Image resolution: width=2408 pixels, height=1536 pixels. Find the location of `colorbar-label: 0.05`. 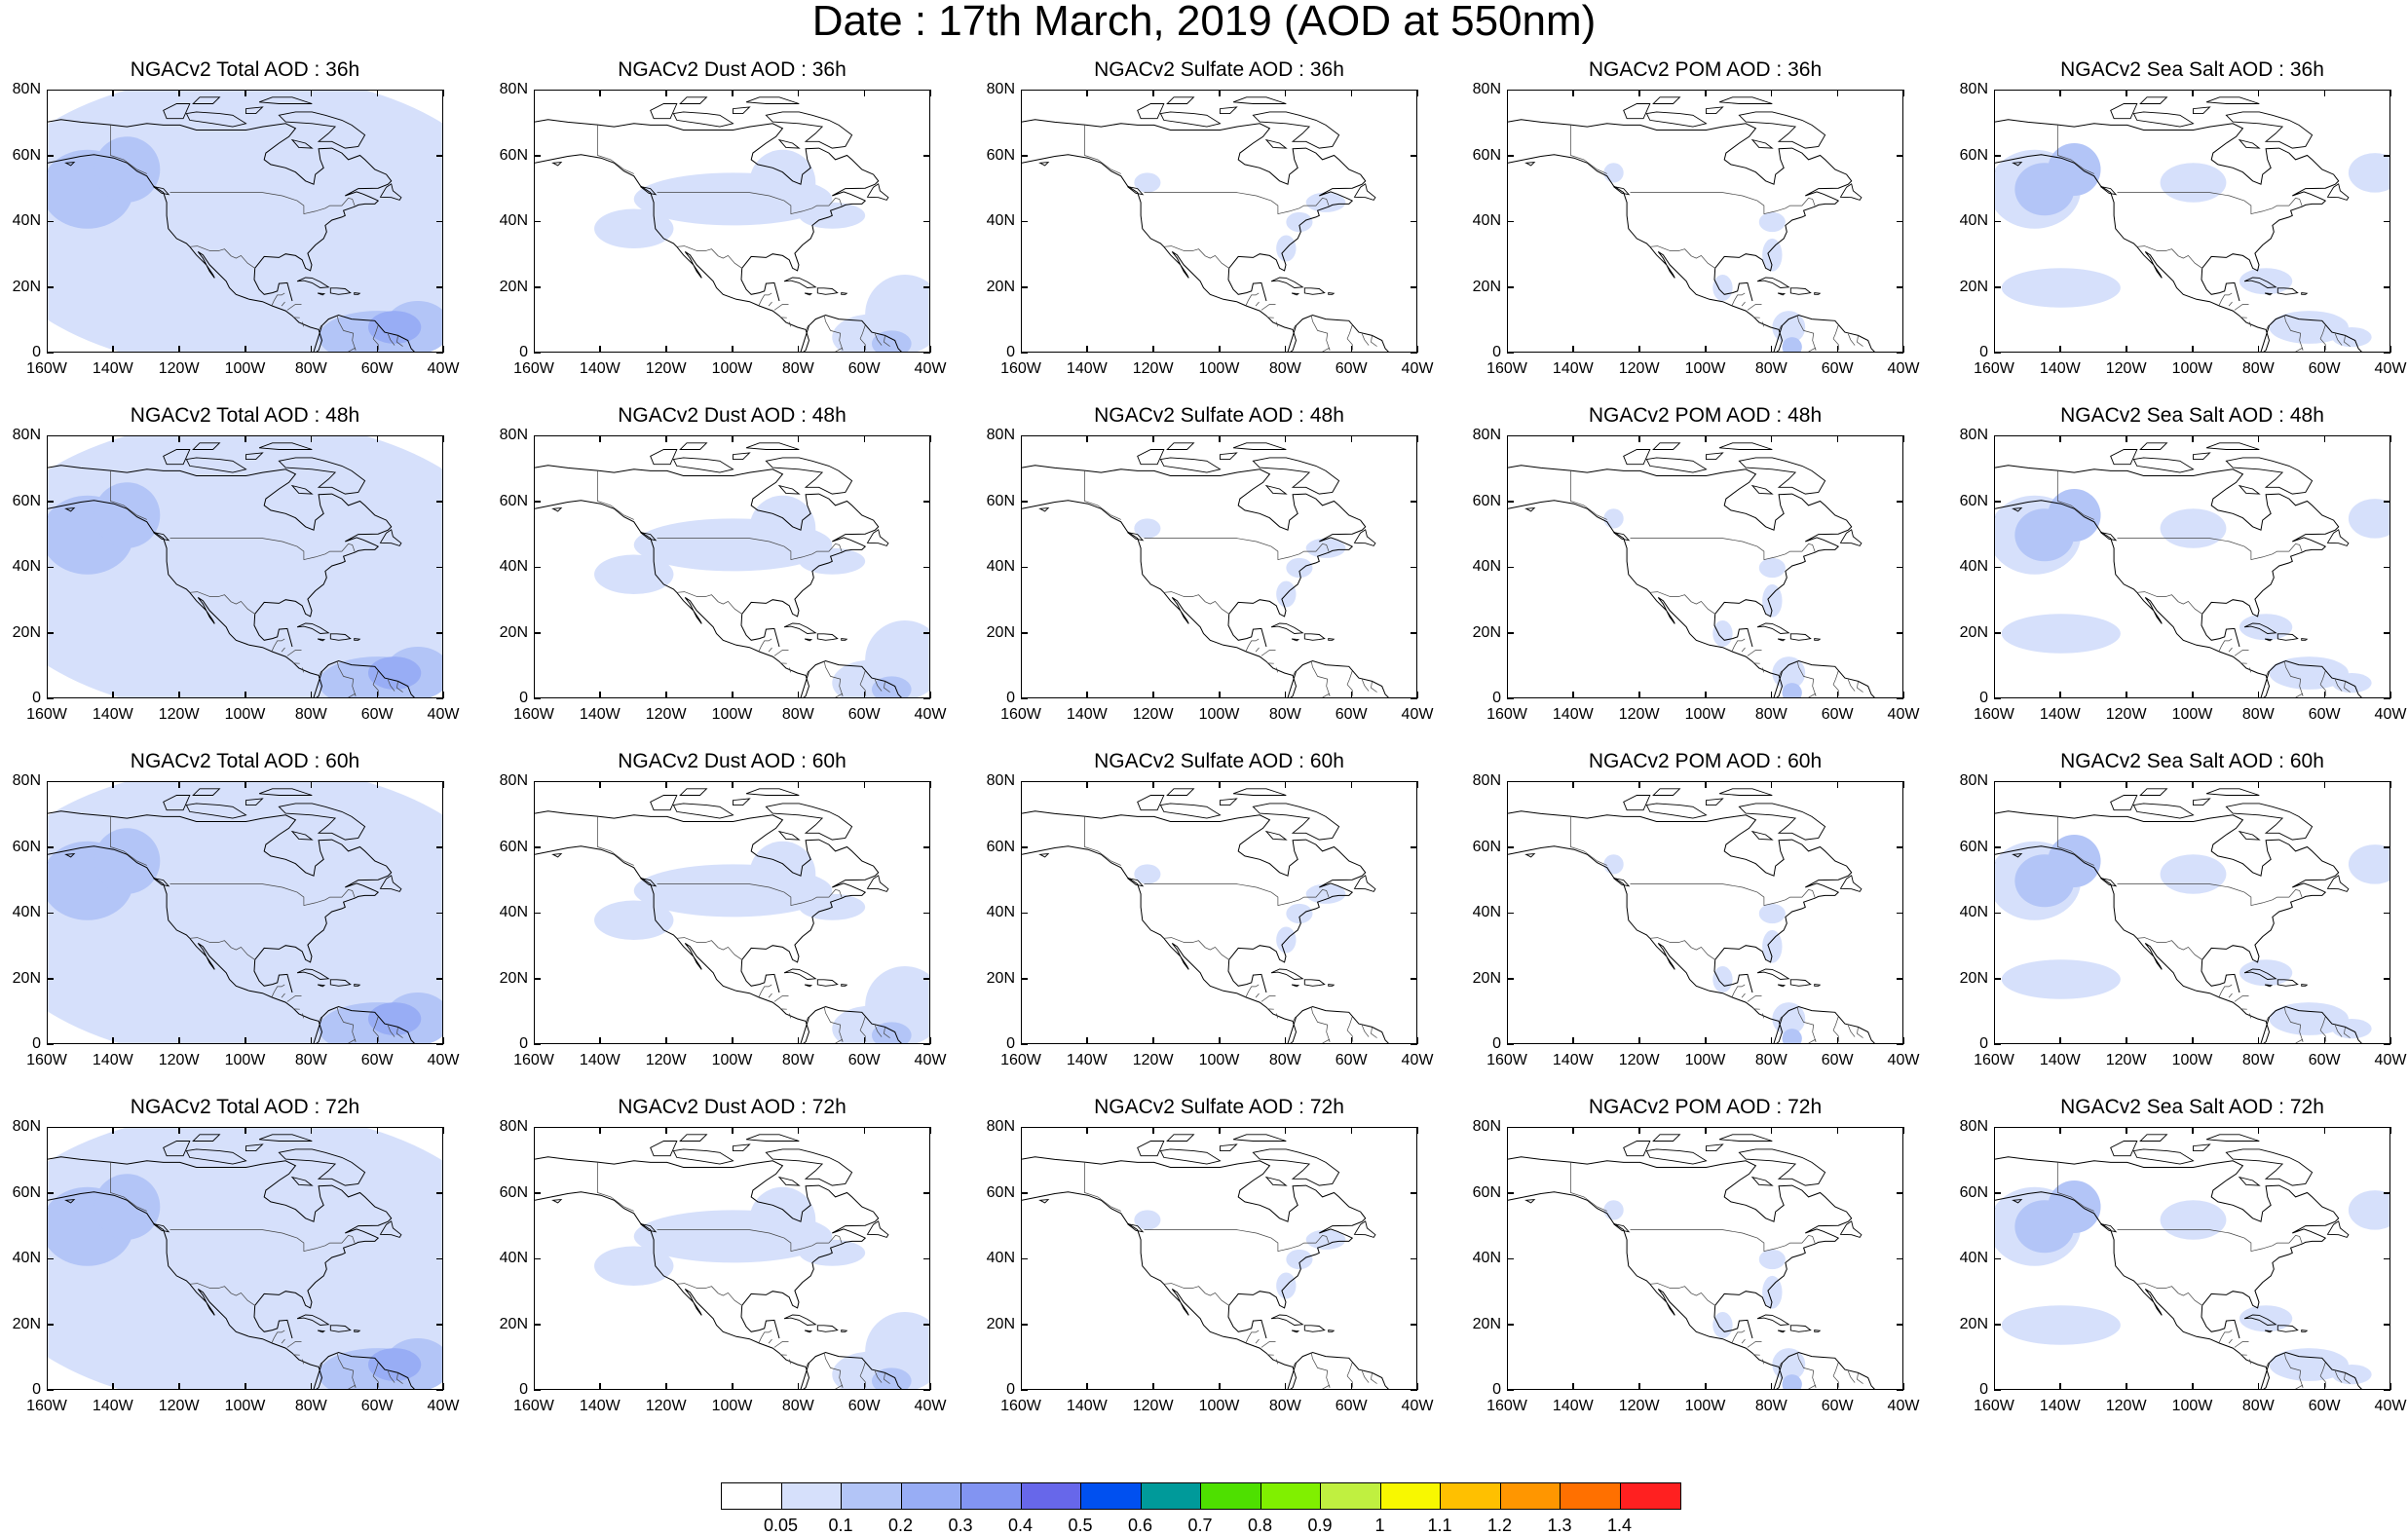

colorbar-label: 0.05 is located at coordinates (781, 1526).